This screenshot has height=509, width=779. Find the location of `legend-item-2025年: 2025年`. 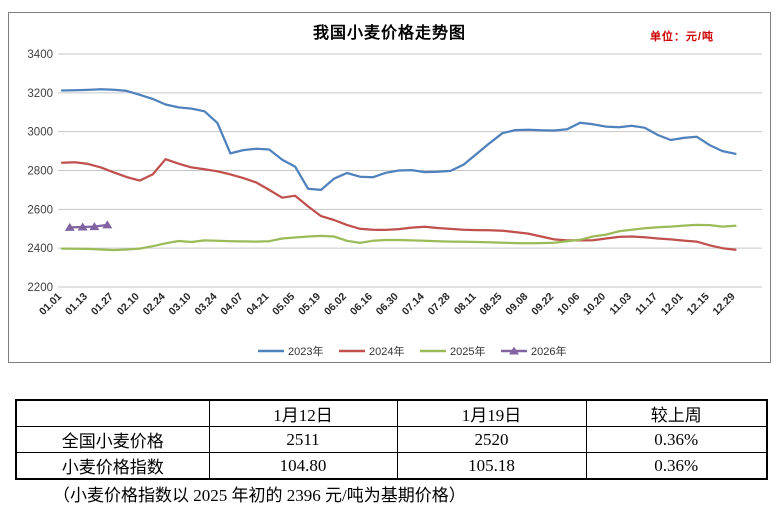

legend-item-2025年: 2025年 is located at coordinates (452, 351).